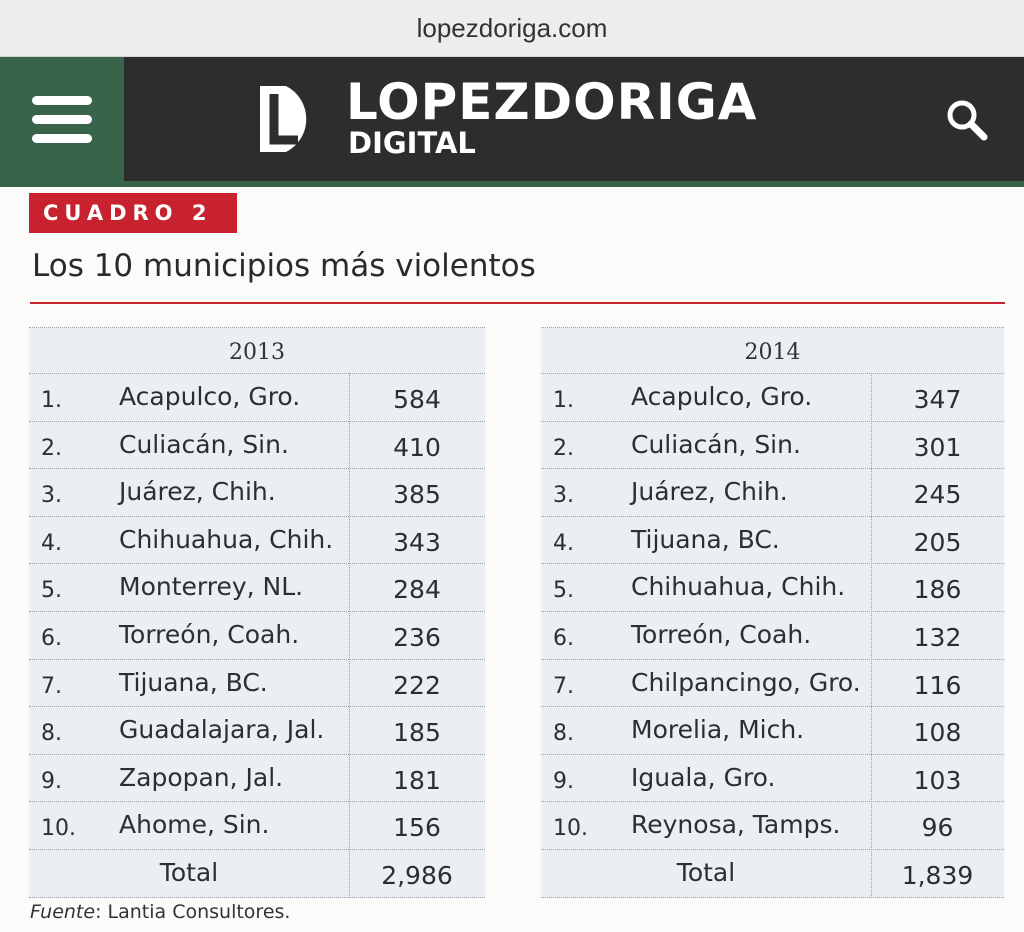 The height and width of the screenshot is (932, 1024). I want to click on table-row: 6. Torreón, Coah. 132, so click(772, 636).